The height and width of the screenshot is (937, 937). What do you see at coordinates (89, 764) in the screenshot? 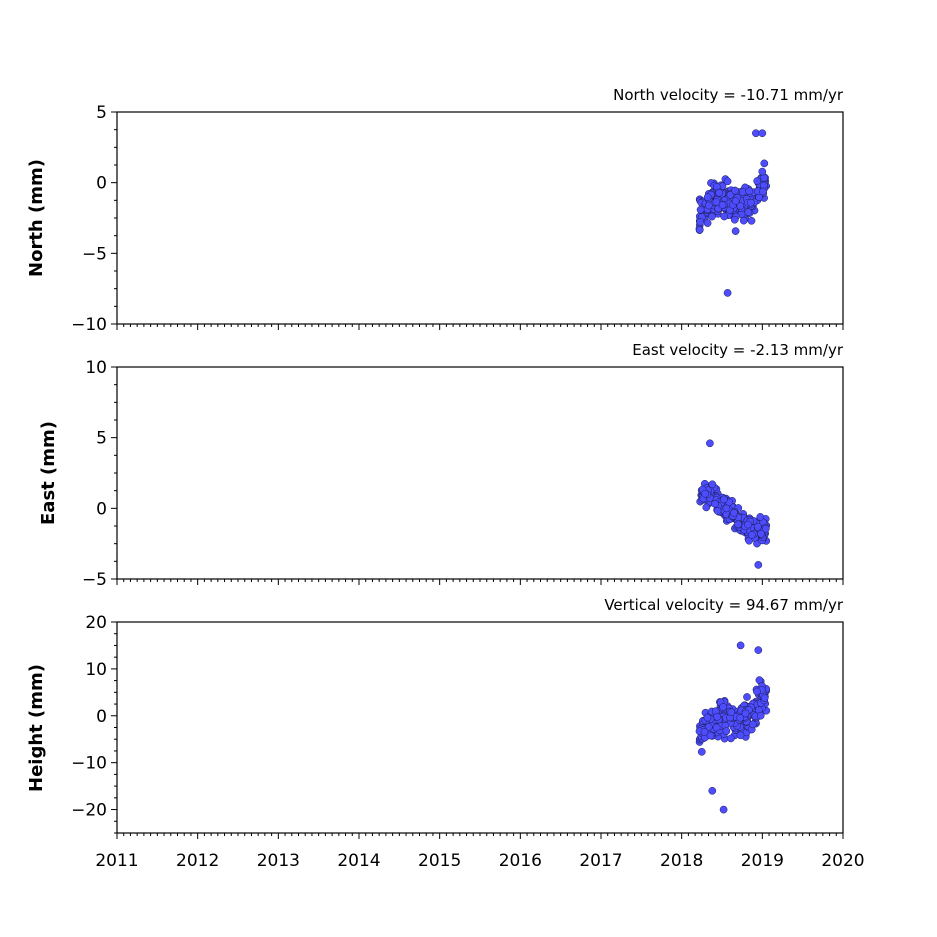
I see `height-ytick-label: −10` at bounding box center [89, 764].